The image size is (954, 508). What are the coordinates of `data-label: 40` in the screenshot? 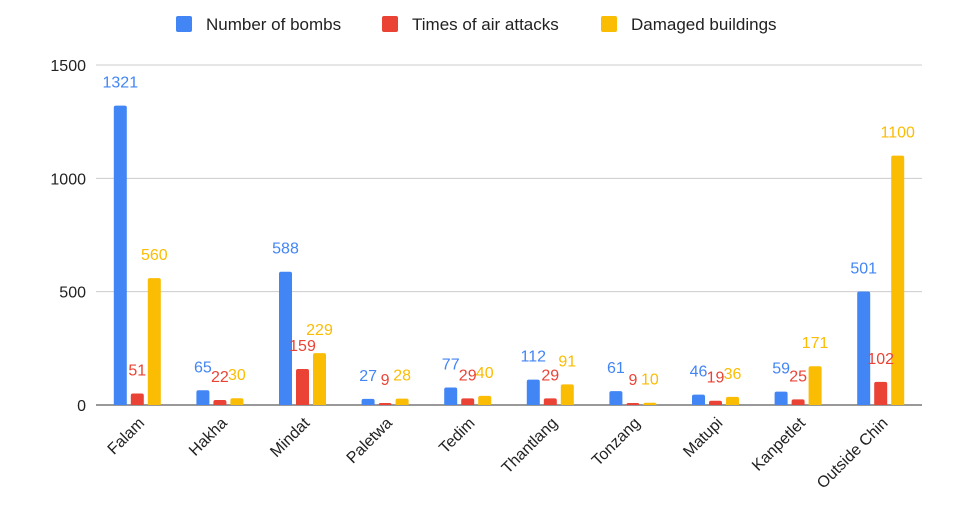 It's located at (485, 373).